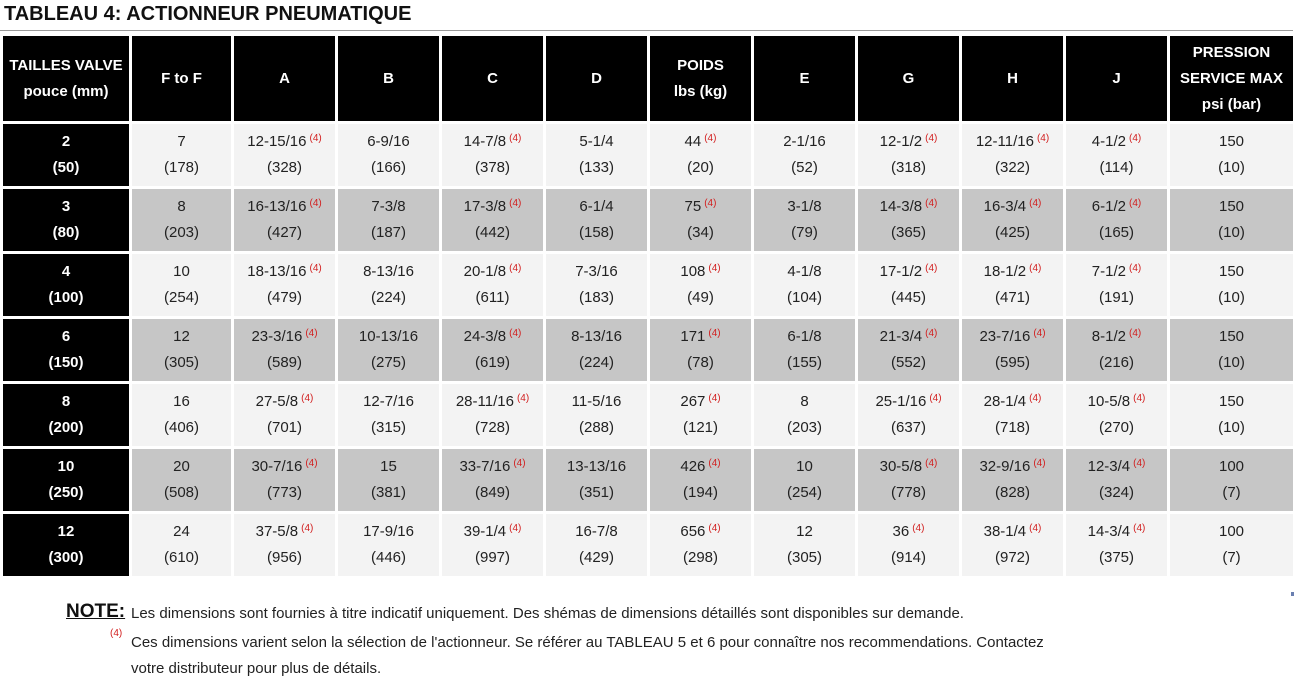 This screenshot has height=682, width=1296. What do you see at coordinates (388, 557) in the screenshot?
I see `cell-metric-value: (446)` at bounding box center [388, 557].